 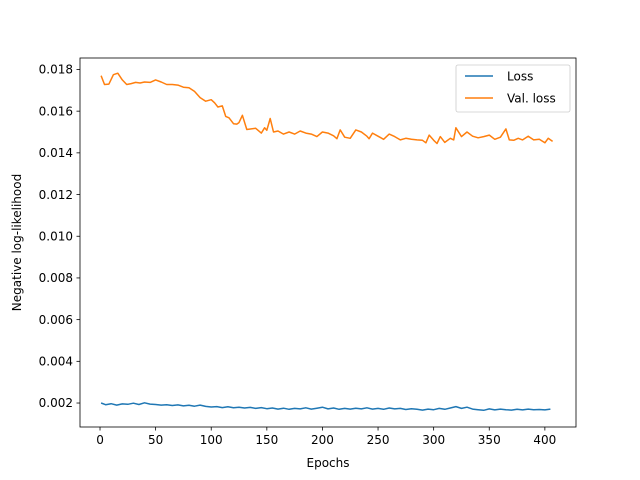 I want to click on y-tick-label: 0.016, so click(x=56, y=111).